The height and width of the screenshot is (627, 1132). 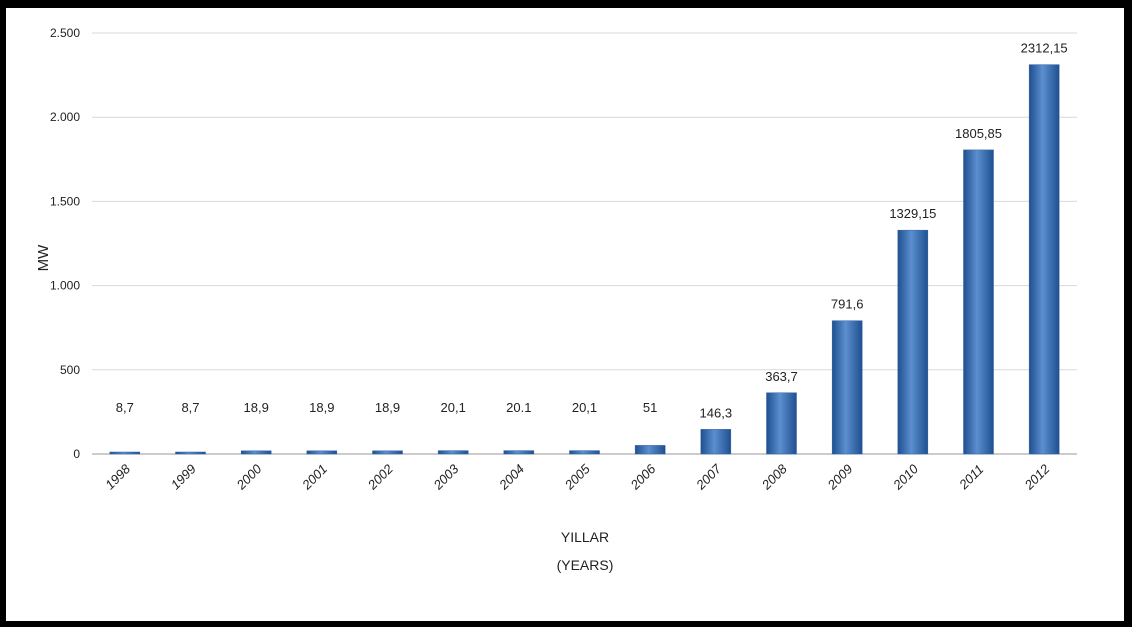 I want to click on y-tick-label: 2.500, so click(x=65, y=33).